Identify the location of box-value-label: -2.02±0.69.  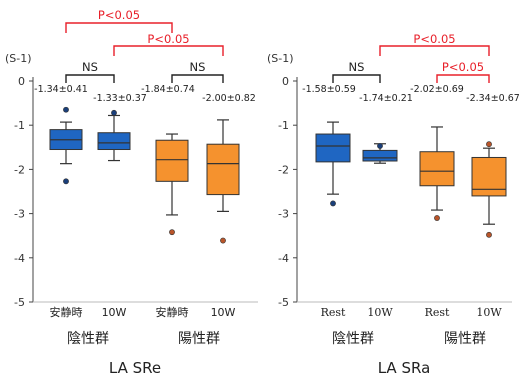
(437, 89).